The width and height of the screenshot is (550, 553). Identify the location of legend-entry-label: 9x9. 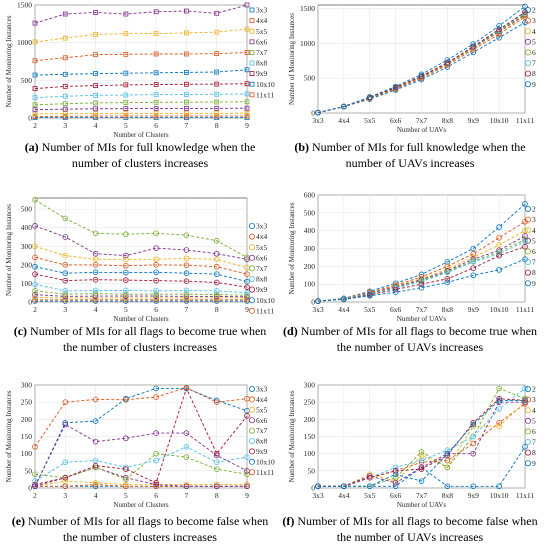
(262, 73).